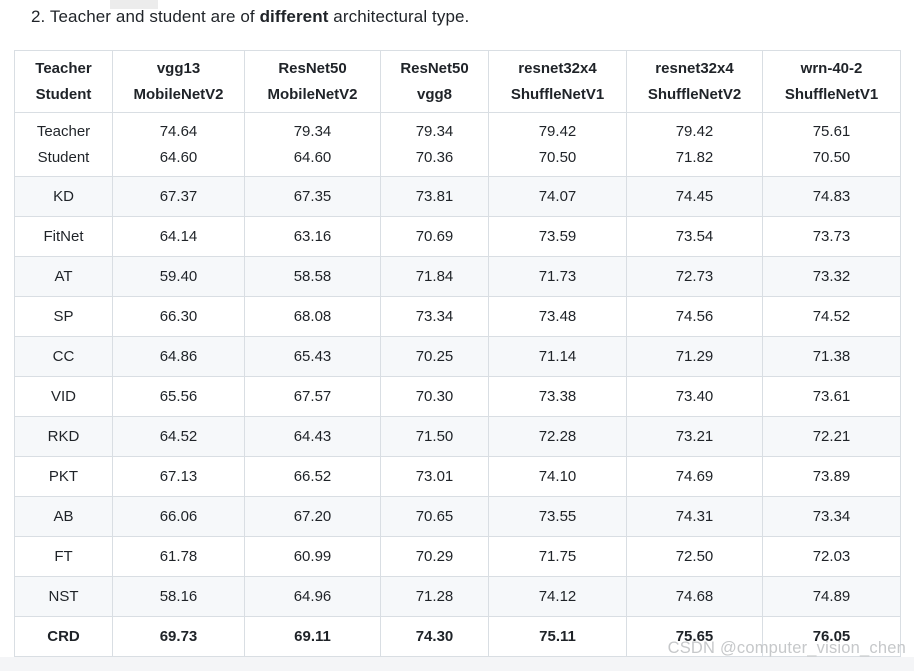 The width and height of the screenshot is (914, 671). What do you see at coordinates (178, 436) in the screenshot?
I see `value-cell: 64.52` at bounding box center [178, 436].